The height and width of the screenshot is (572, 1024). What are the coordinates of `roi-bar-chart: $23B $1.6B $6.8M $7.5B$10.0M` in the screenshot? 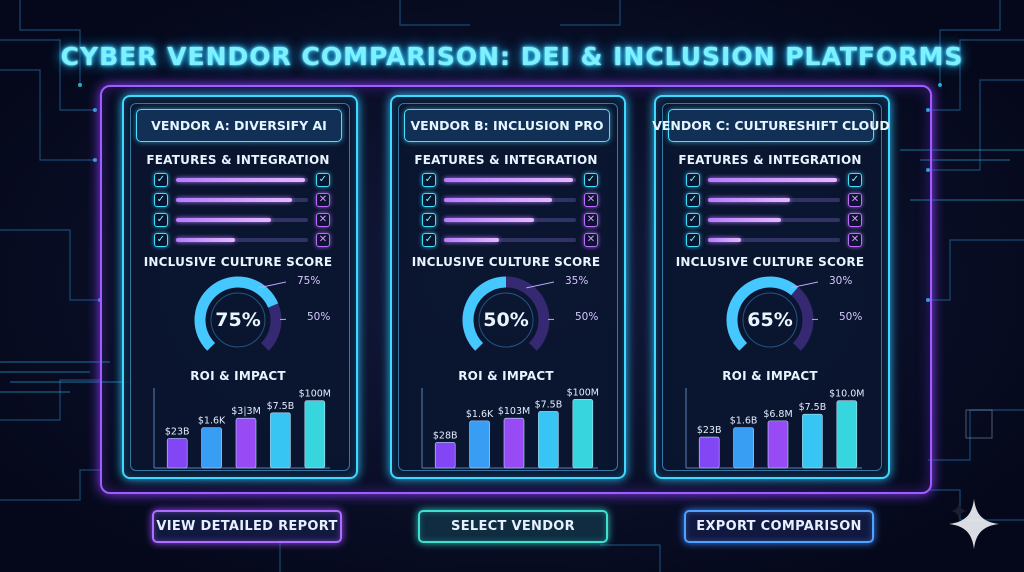 It's located at (774, 428).